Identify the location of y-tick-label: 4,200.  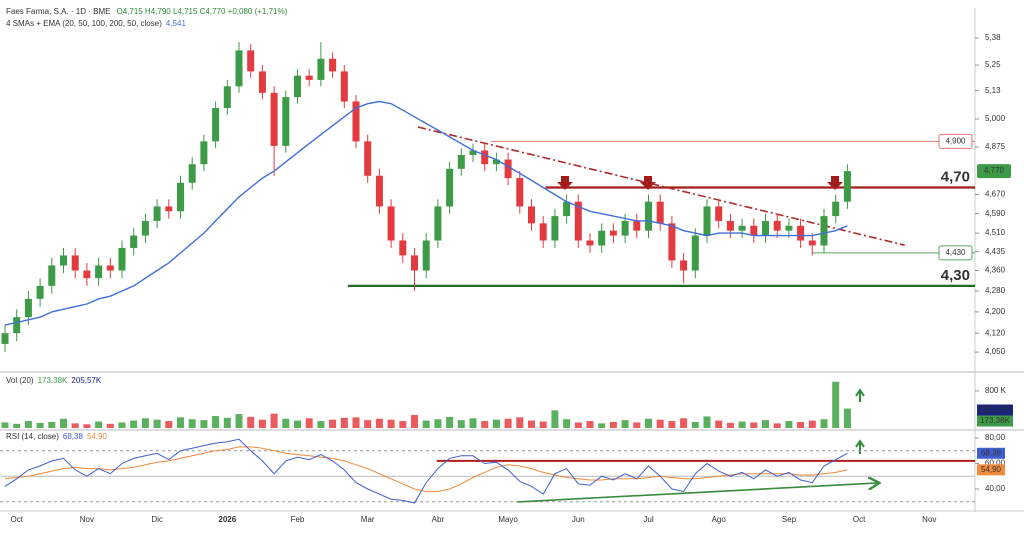
(995, 311).